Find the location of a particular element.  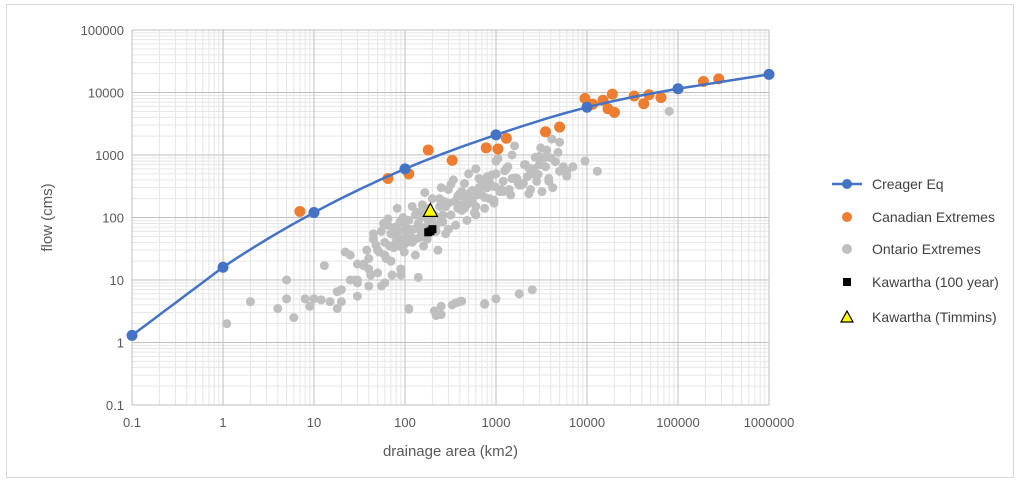

x-tick-label: 0.1 is located at coordinates (132, 422).